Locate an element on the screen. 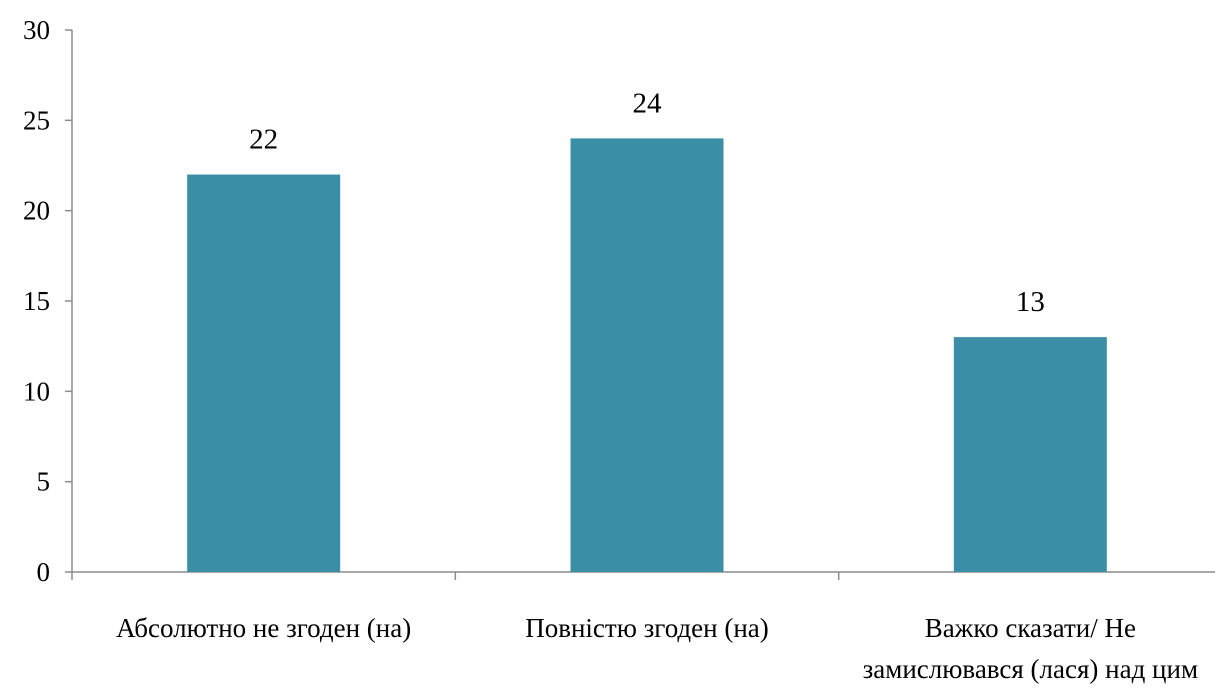 Image resolution: width=1215 pixels, height=693 pixels. y-tick-label: 0 is located at coordinates (44, 572).